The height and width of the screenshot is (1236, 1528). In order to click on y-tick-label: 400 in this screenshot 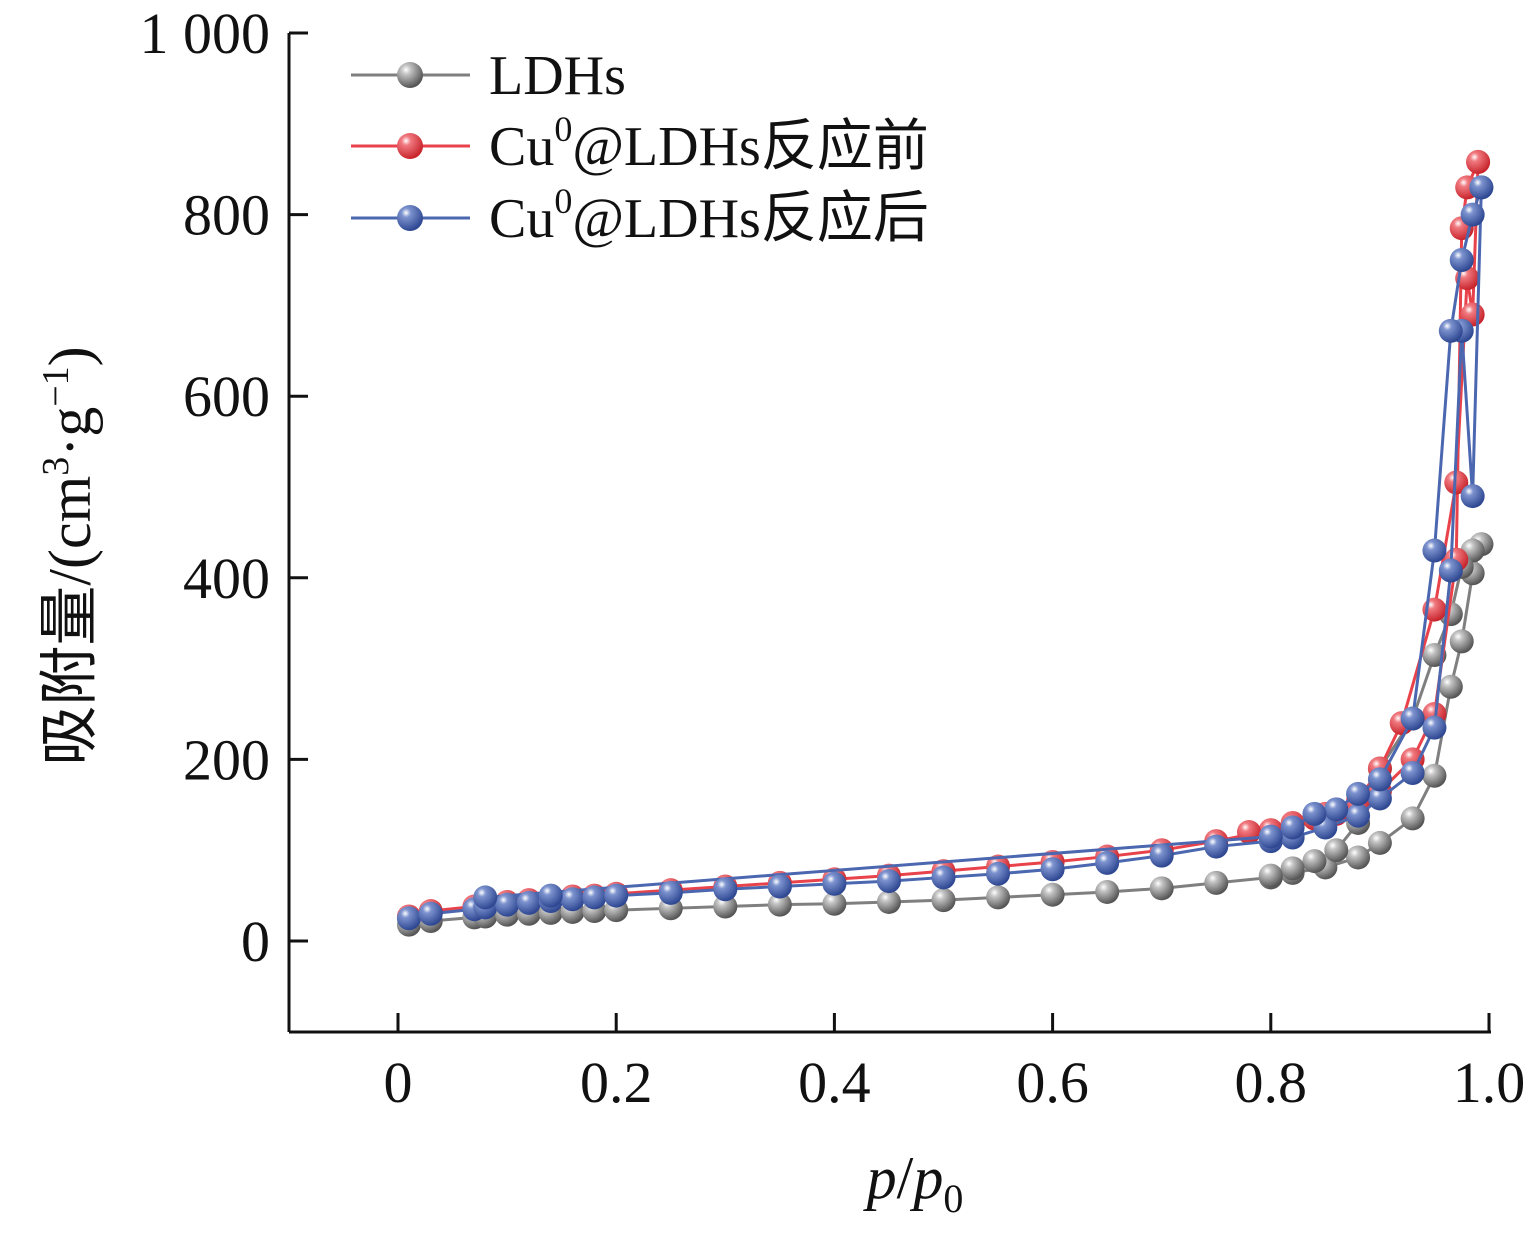, I will do `click(226, 578)`.